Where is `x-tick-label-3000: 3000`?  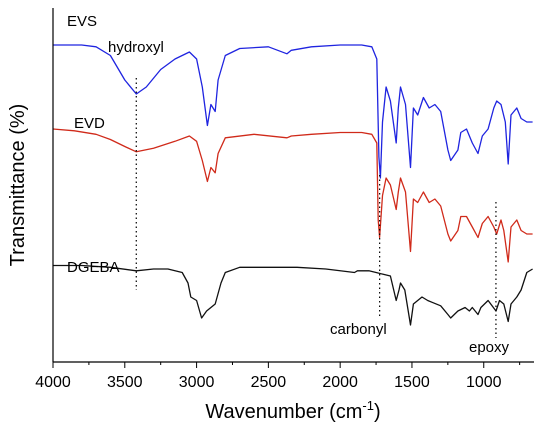 x-tick-label-3000: 3000 is located at coordinates (197, 382).